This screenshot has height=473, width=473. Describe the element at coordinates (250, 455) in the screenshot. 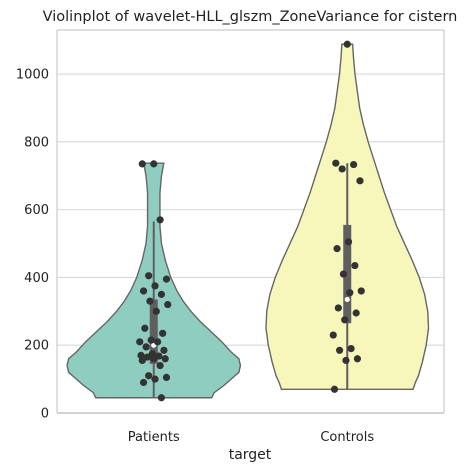

I see `x-axis-label: target` at that location.